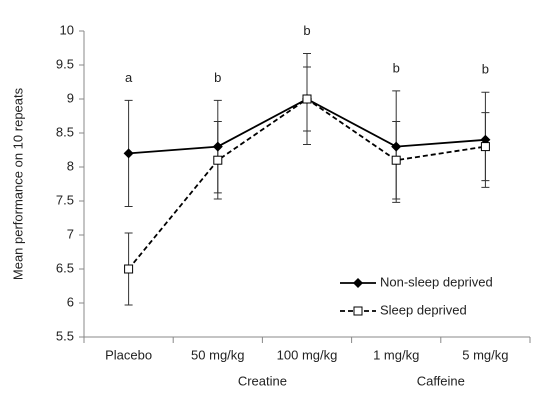 The height and width of the screenshot is (408, 548). Describe the element at coordinates (128, 354) in the screenshot. I see `x-tick-label: Placebo` at that location.